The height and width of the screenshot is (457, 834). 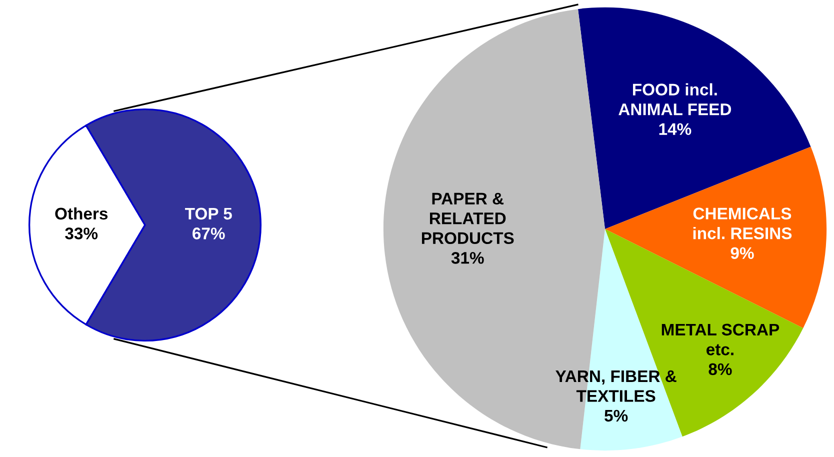 What do you see at coordinates (742, 253) in the screenshot?
I see `data-label: 9%` at bounding box center [742, 253].